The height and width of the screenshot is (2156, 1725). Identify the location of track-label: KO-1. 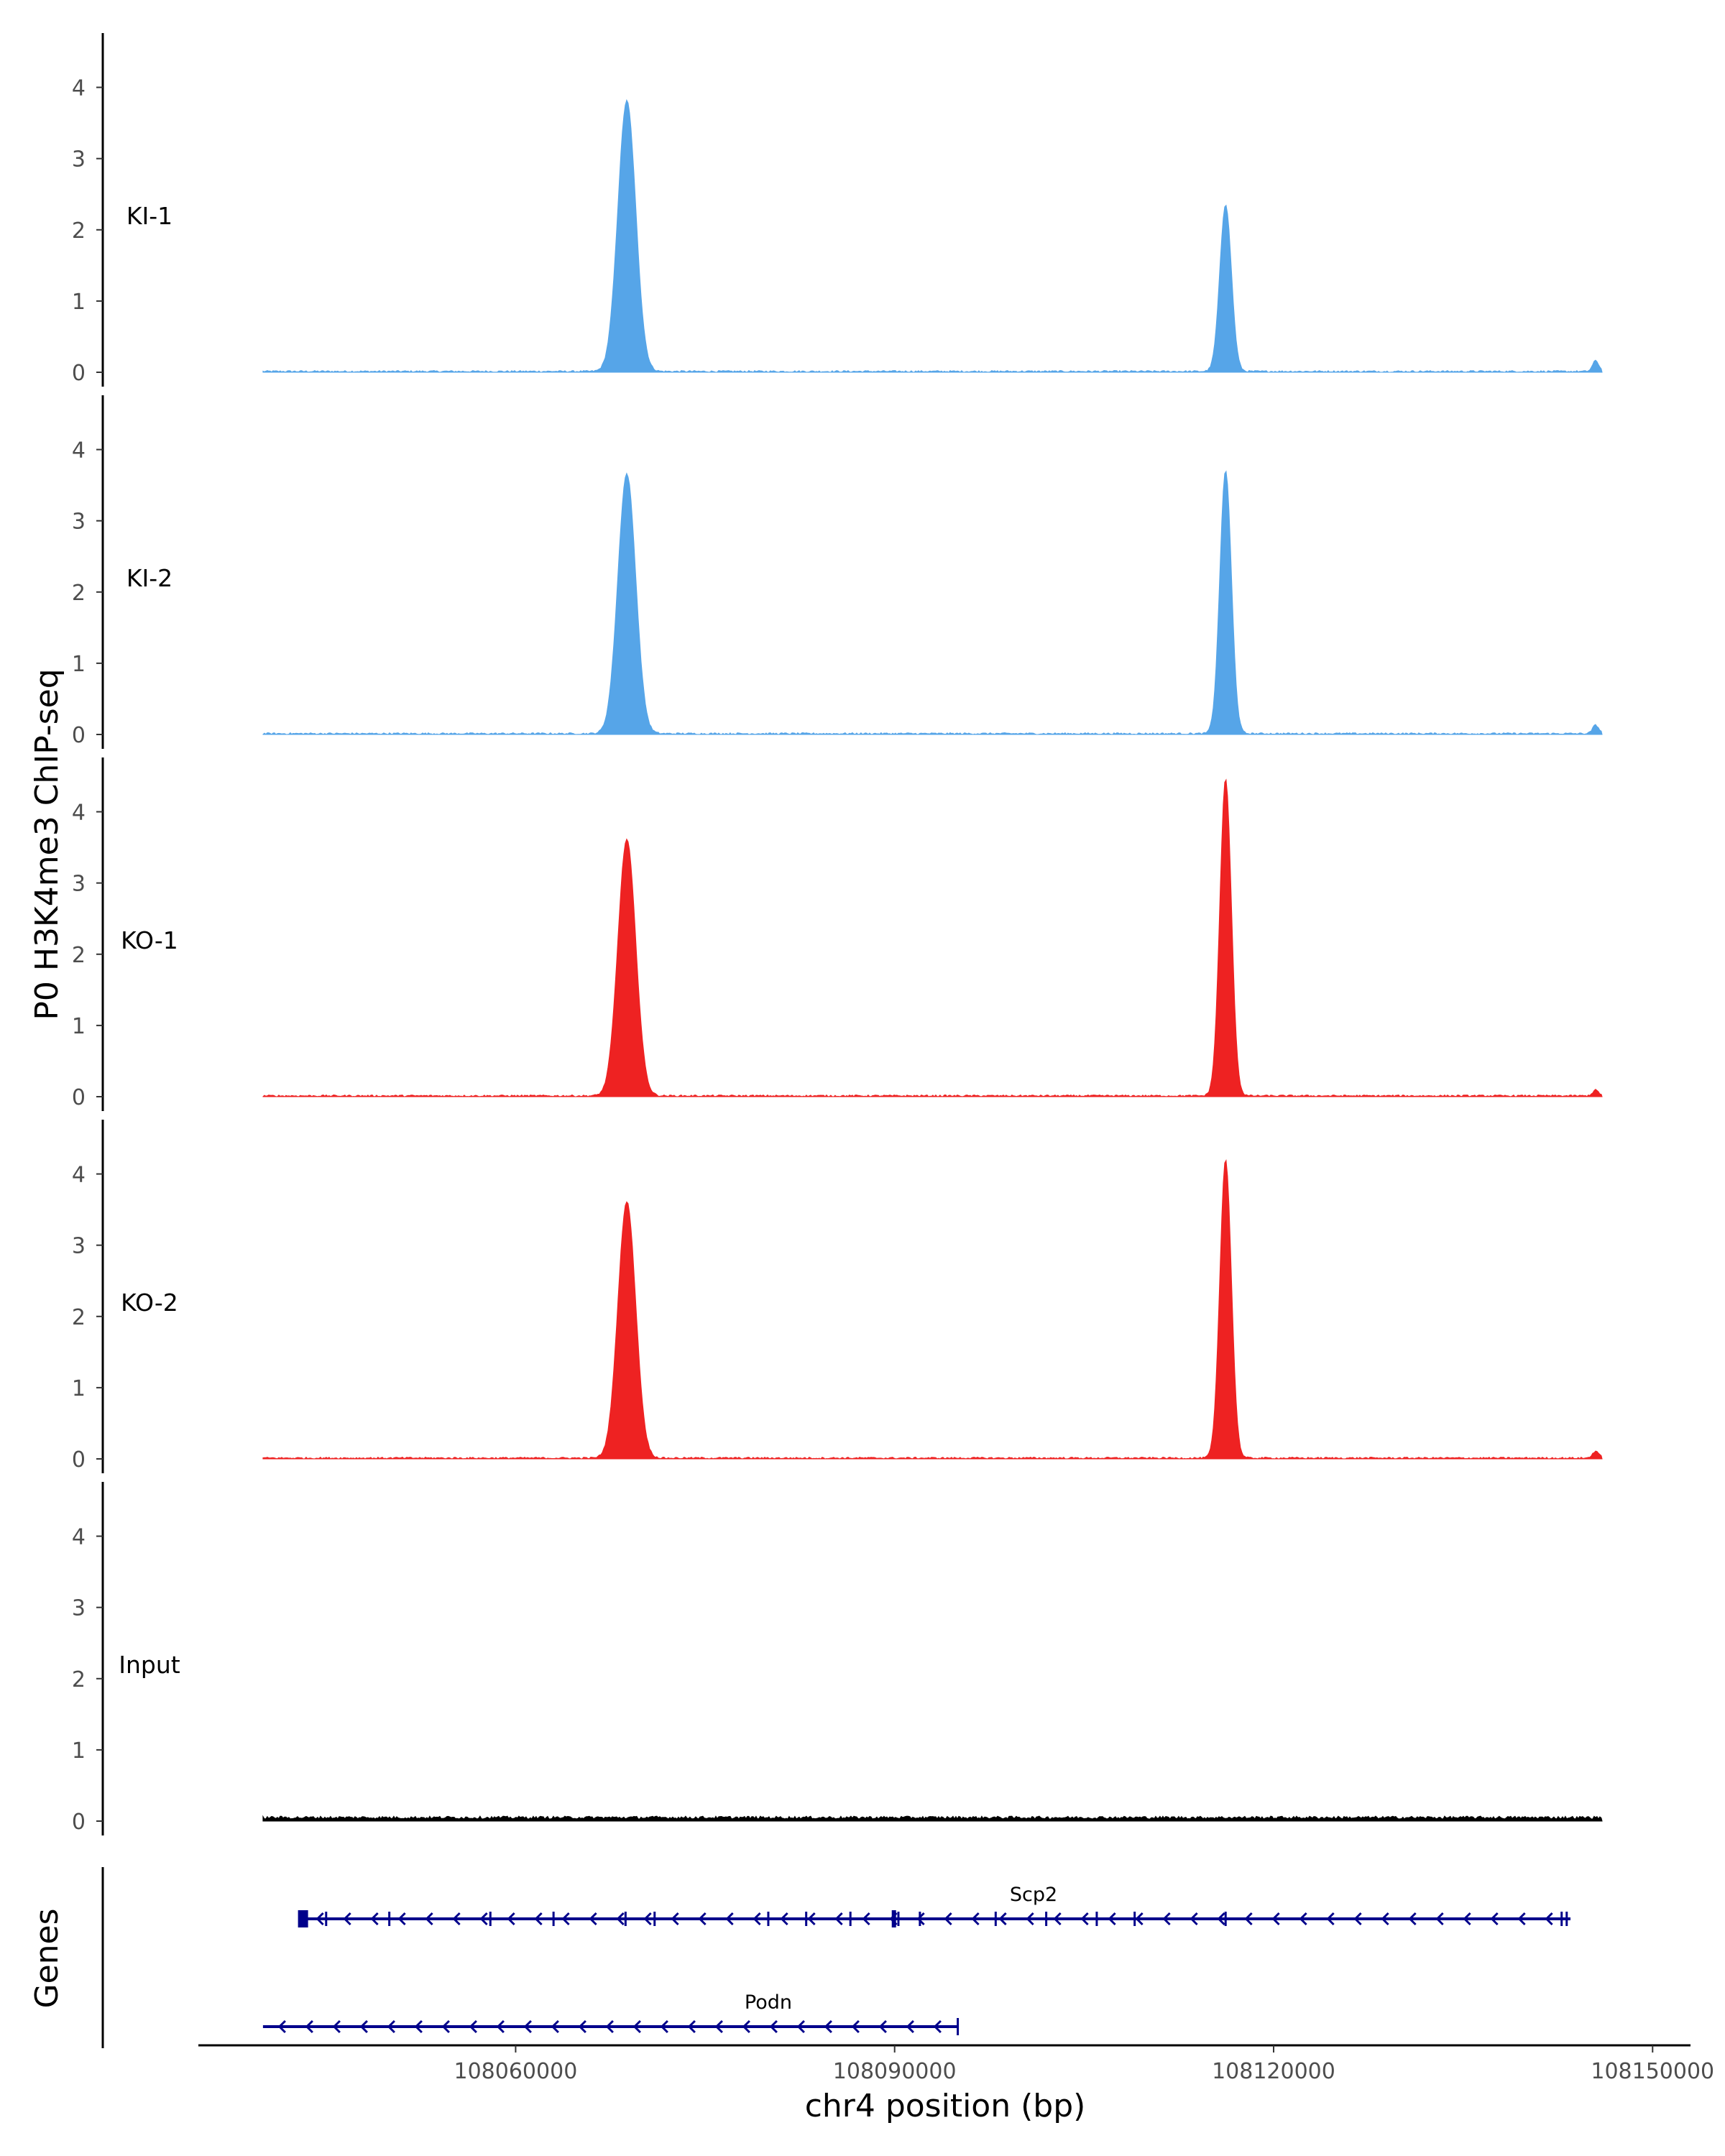
(149, 940).